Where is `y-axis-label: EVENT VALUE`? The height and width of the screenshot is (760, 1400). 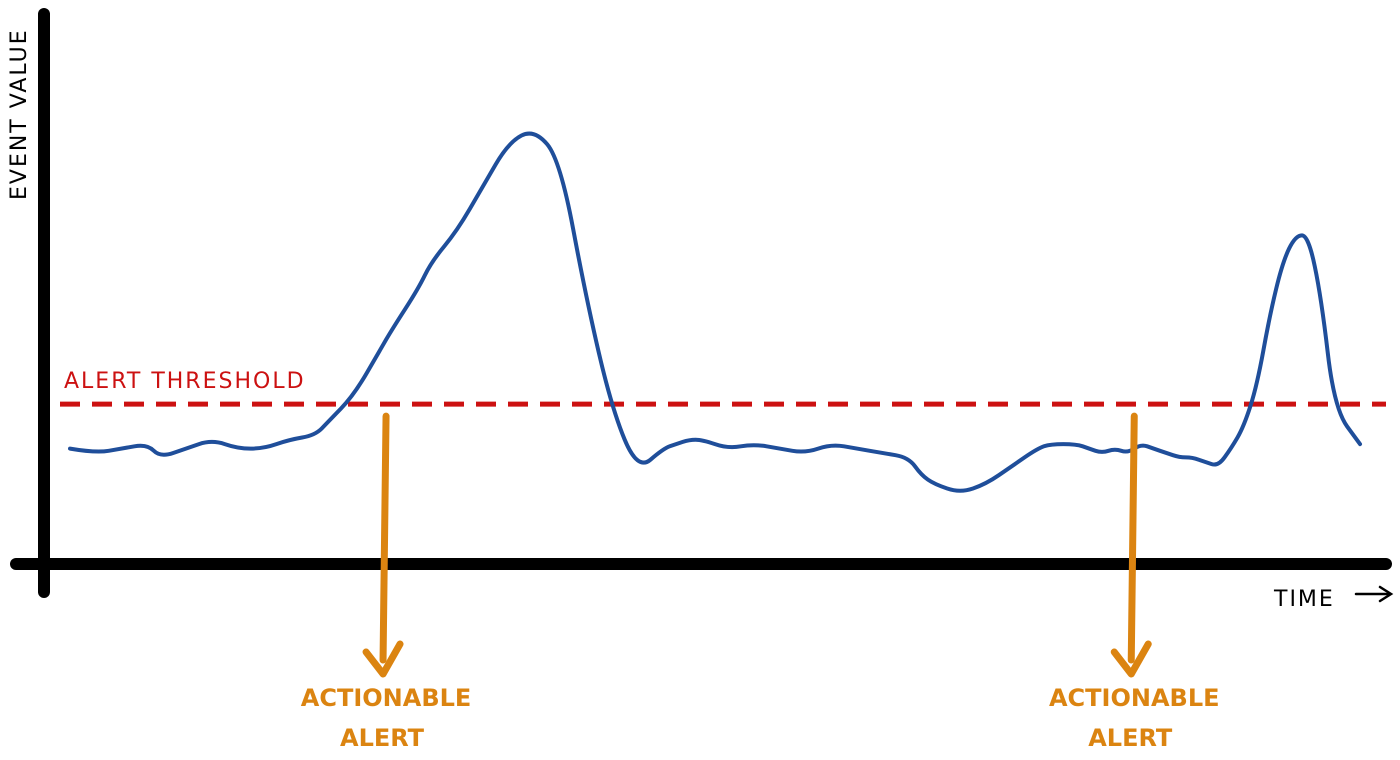 y-axis-label: EVENT VALUE is located at coordinates (19, 114).